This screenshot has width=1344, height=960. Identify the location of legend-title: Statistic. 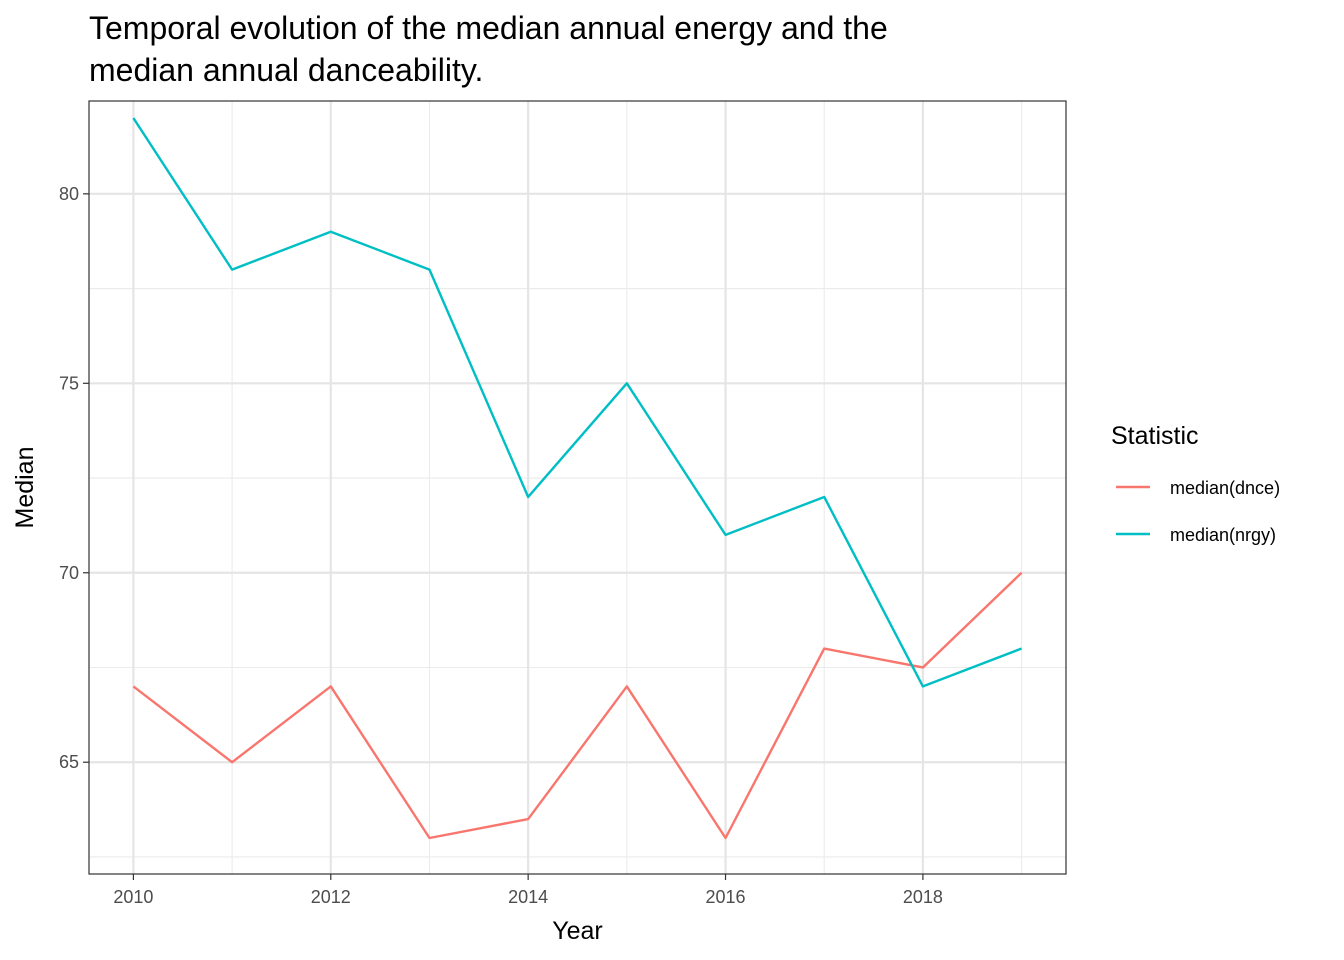
(1155, 436).